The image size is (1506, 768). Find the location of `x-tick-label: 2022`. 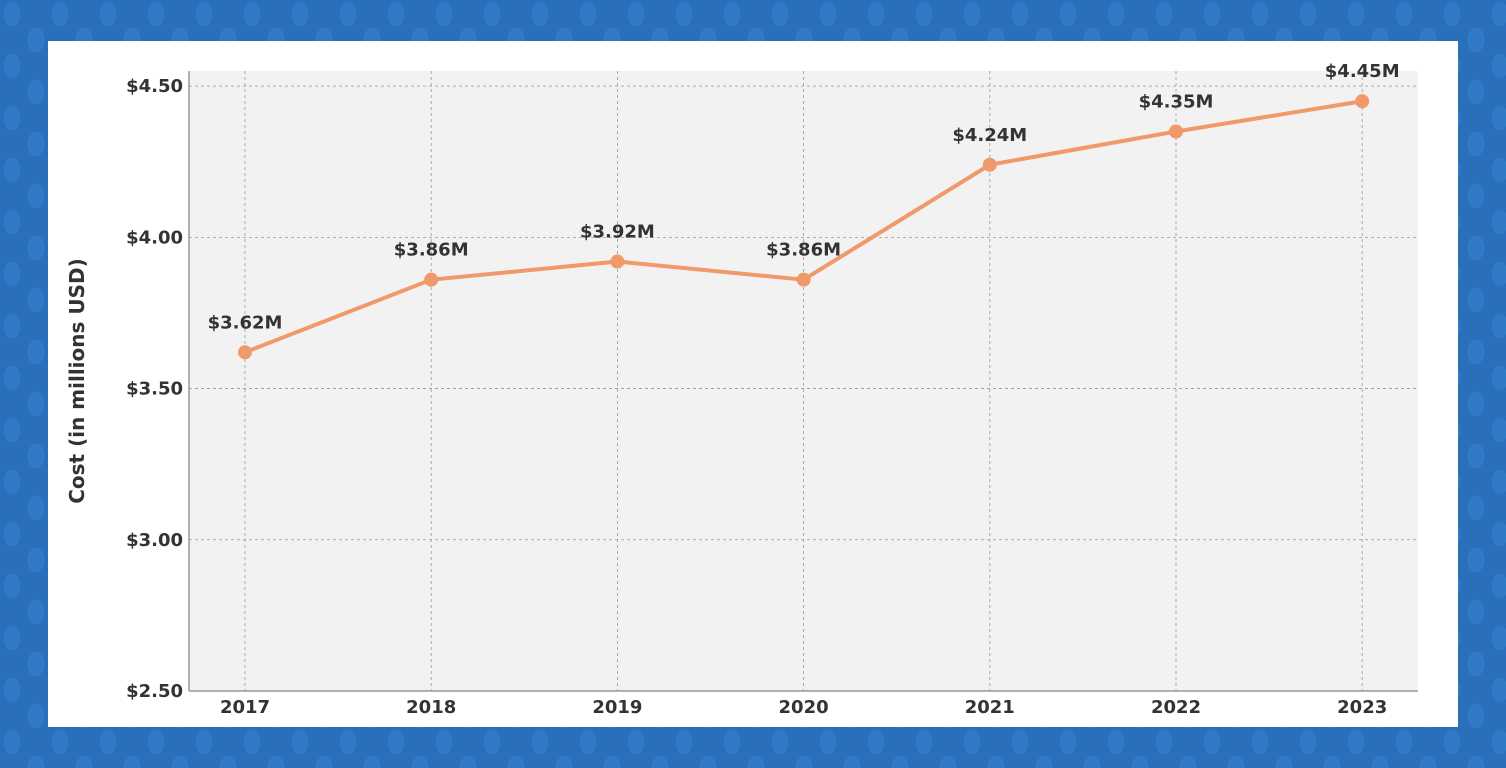

x-tick-label: 2022 is located at coordinates (1176, 707).